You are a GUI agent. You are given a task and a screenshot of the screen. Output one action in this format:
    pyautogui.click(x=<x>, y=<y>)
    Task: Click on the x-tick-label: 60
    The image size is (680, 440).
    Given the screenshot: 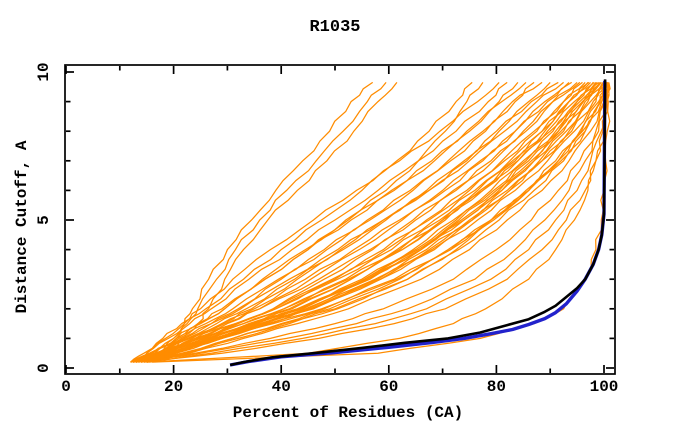 What is the action you would take?
    pyautogui.click(x=388, y=387)
    